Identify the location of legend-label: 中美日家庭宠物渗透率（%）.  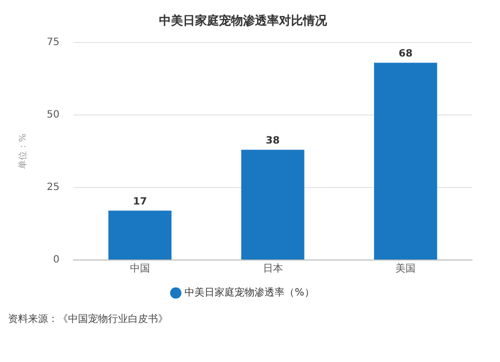
(249, 292).